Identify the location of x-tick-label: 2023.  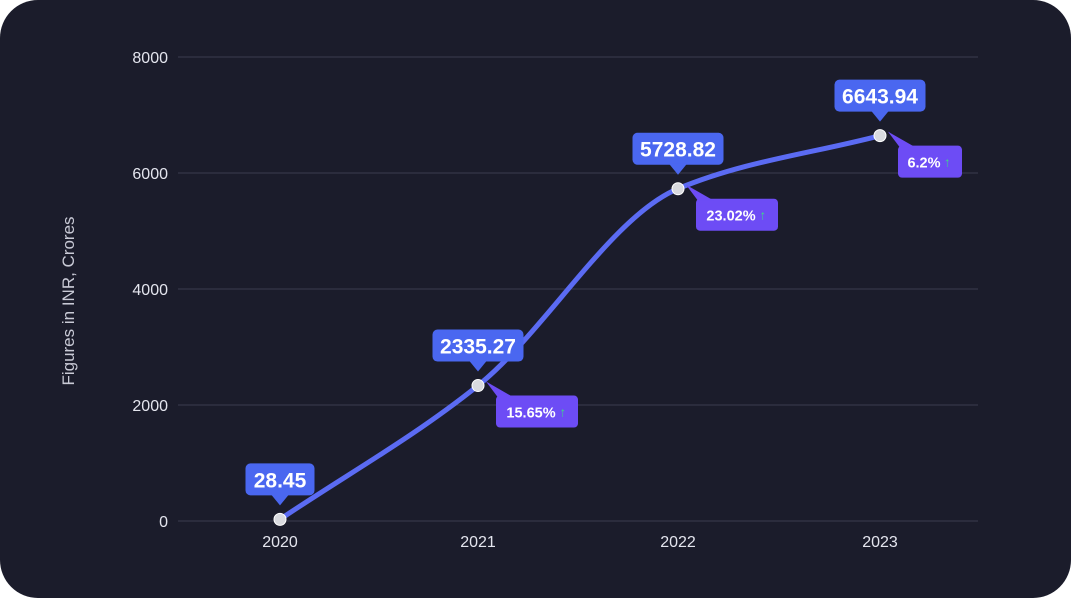
(880, 542).